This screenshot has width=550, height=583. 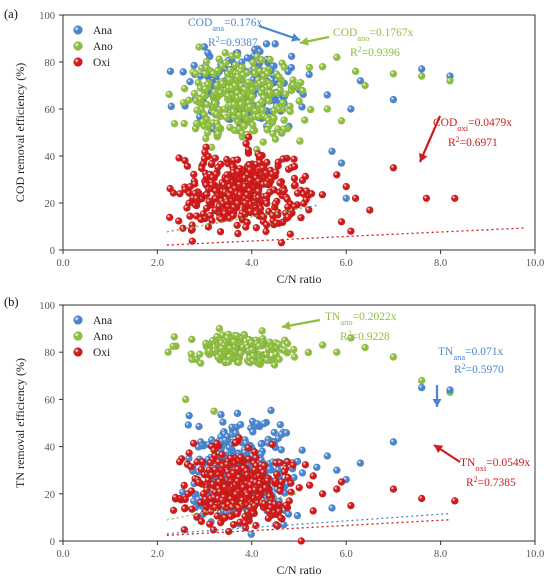 I want to click on y-tick-label: 40, so click(x=50, y=448).